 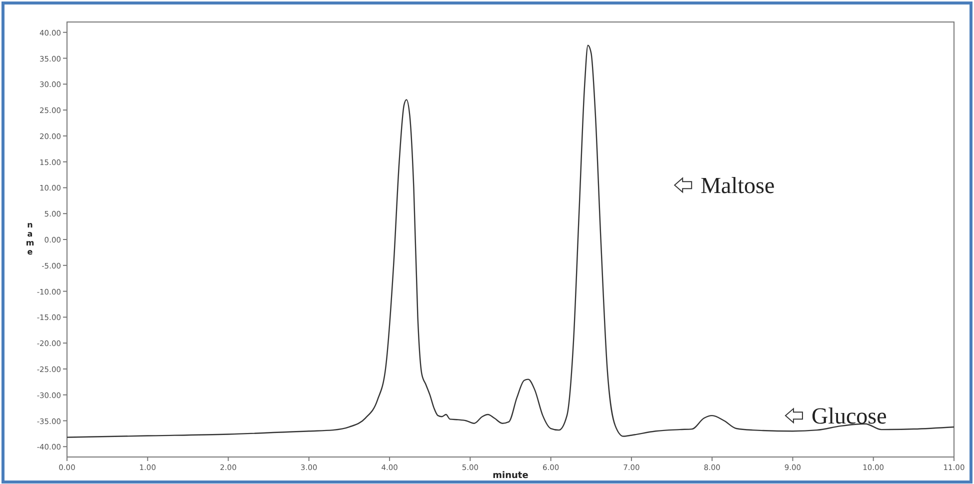 What do you see at coordinates (849, 416) in the screenshot?
I see `annotation: Glucose` at bounding box center [849, 416].